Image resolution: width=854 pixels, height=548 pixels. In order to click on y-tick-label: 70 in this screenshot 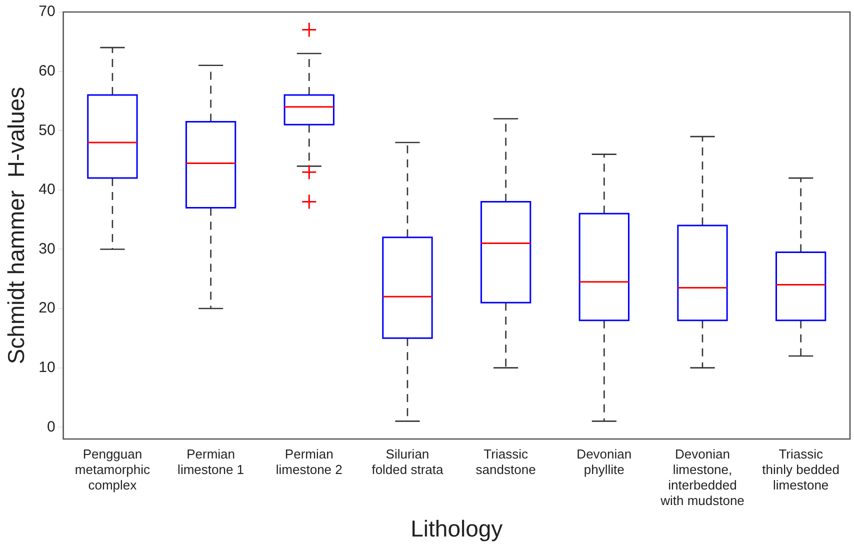, I will do `click(47, 11)`.